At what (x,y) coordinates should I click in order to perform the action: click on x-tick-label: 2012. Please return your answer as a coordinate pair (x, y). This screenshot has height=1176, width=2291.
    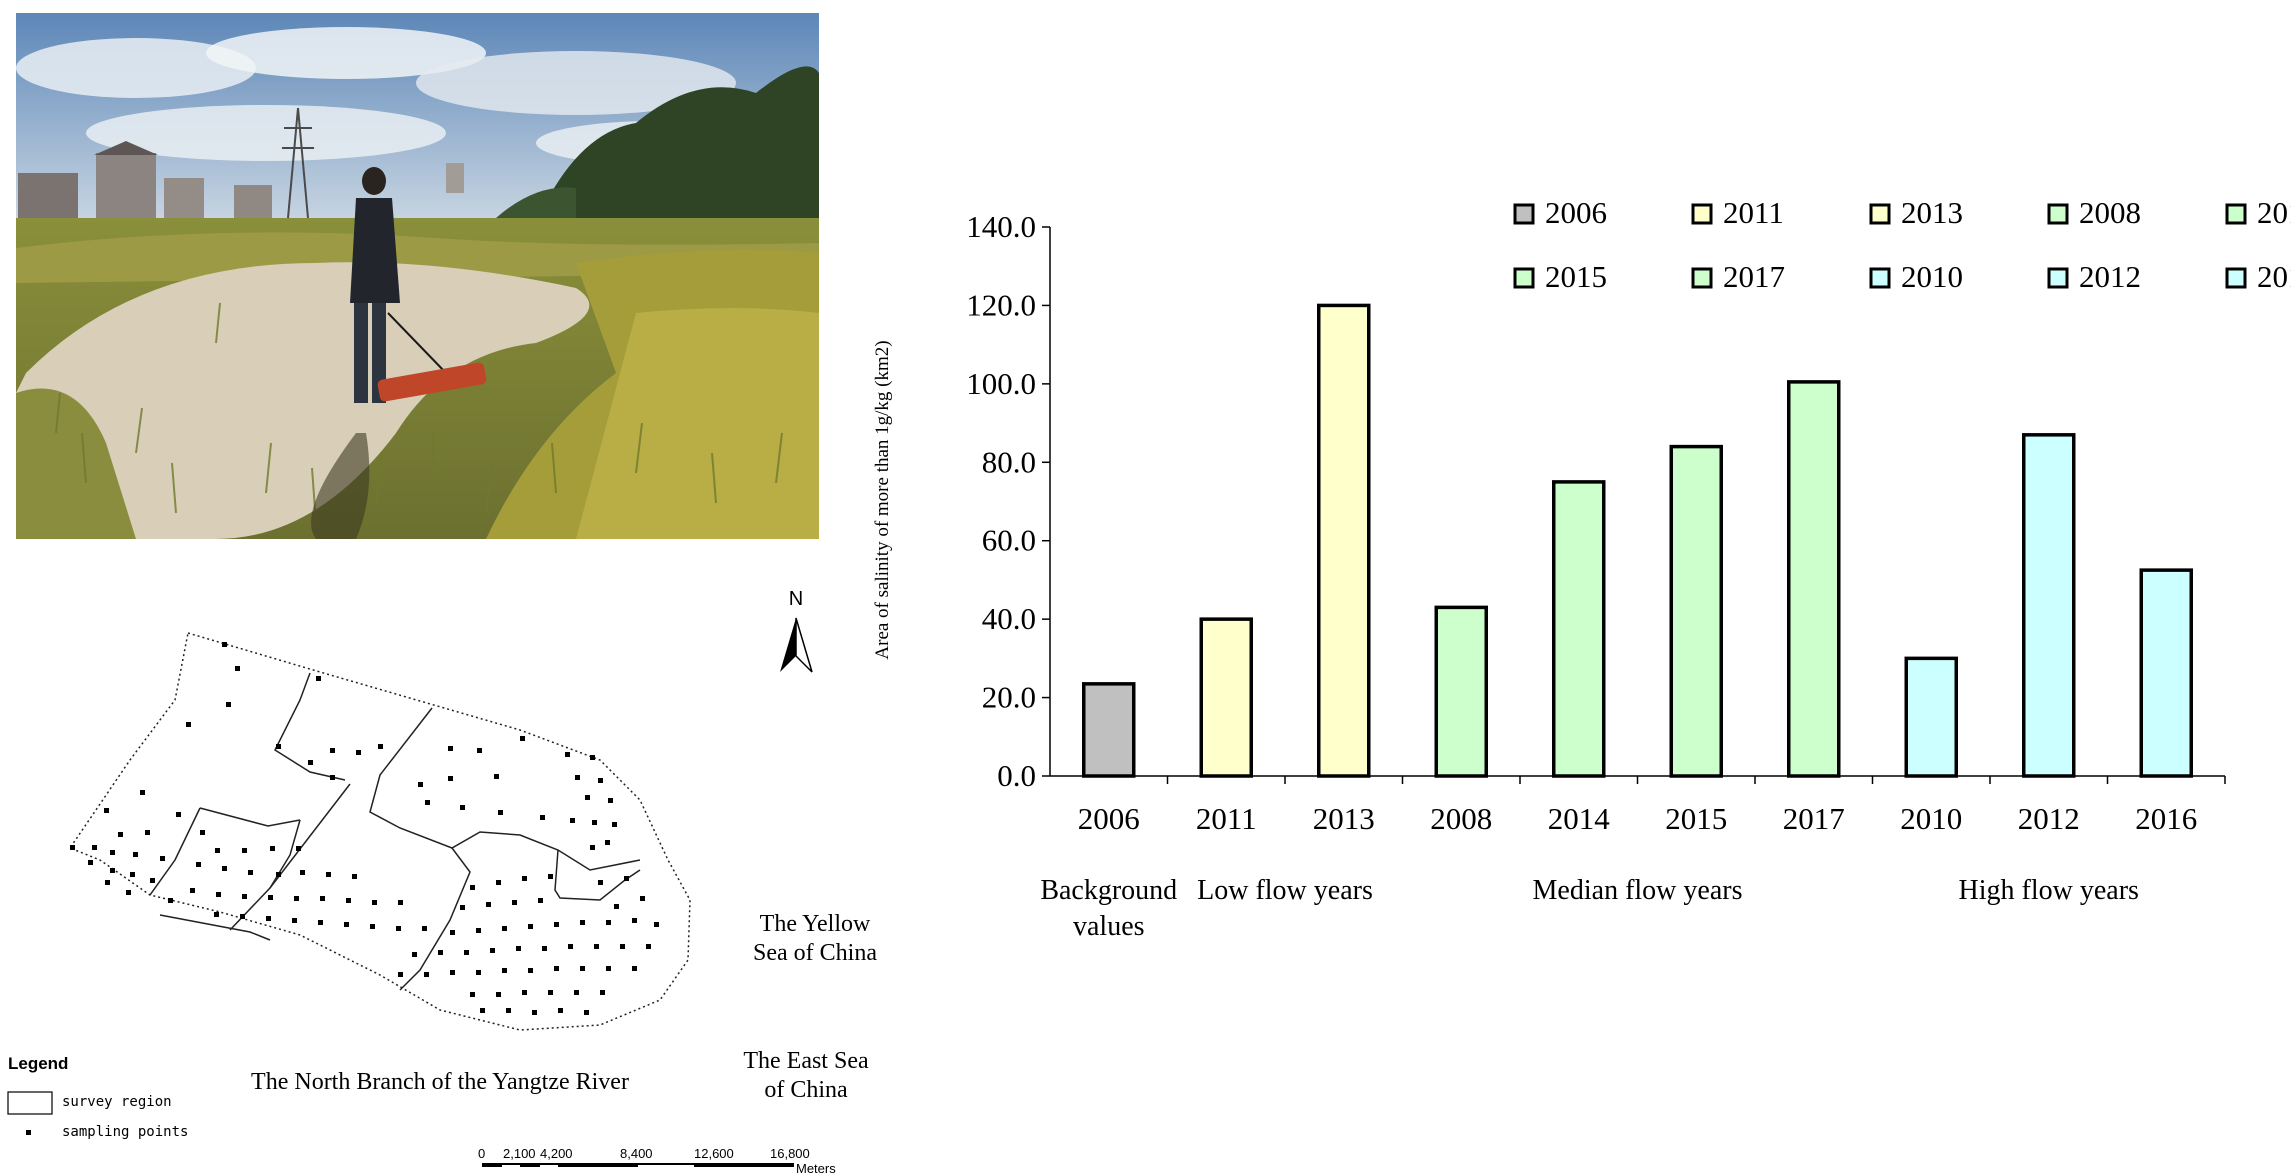
    Looking at the image, I should click on (2049, 818).